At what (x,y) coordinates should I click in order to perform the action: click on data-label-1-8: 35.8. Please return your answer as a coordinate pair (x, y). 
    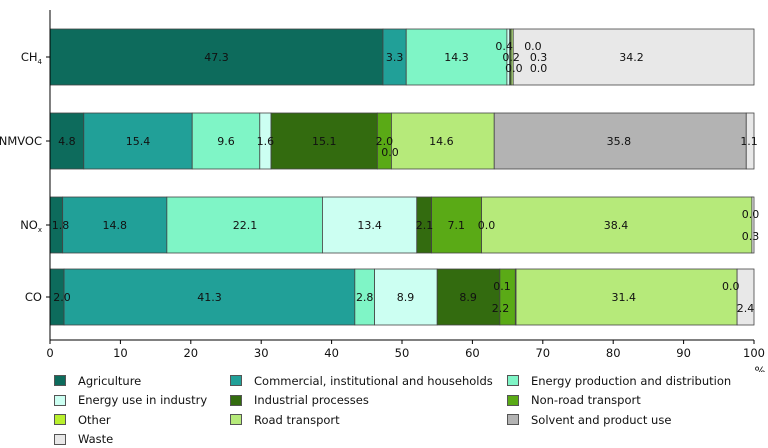
    Looking at the image, I should click on (619, 141).